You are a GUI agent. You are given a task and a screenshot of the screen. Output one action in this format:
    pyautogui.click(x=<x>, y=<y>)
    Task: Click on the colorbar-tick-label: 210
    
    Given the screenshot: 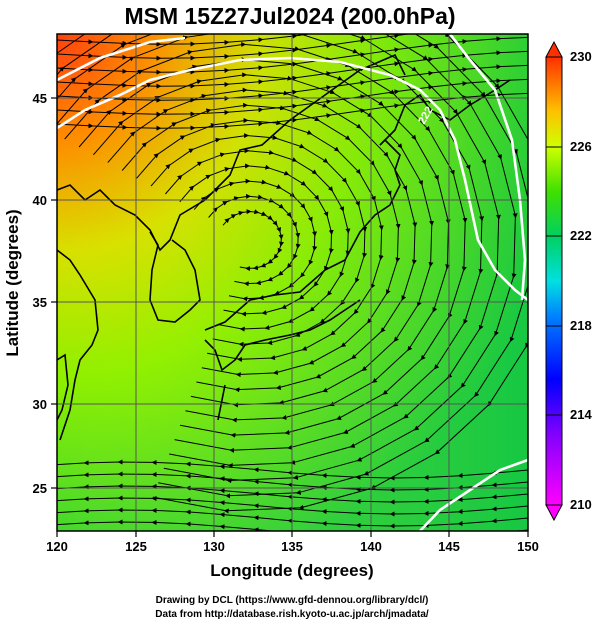 What is the action you would take?
    pyautogui.click(x=581, y=504)
    